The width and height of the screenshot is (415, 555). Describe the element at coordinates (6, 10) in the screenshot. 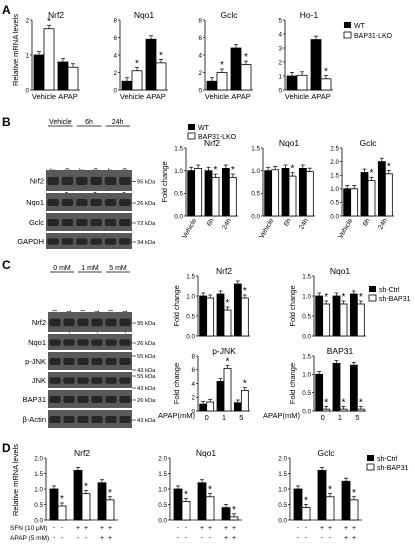

I see `panel-label-a: A` at that location.